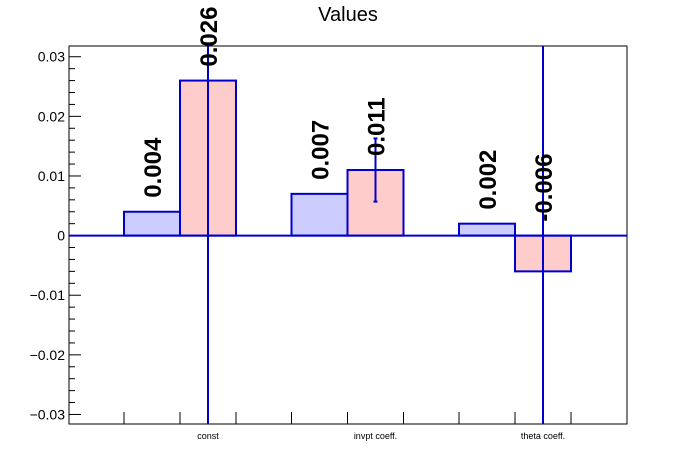 This screenshot has height=472, width=696. Describe the element at coordinates (375, 436) in the screenshot. I see `x-category-label: invpt coeff.` at that location.